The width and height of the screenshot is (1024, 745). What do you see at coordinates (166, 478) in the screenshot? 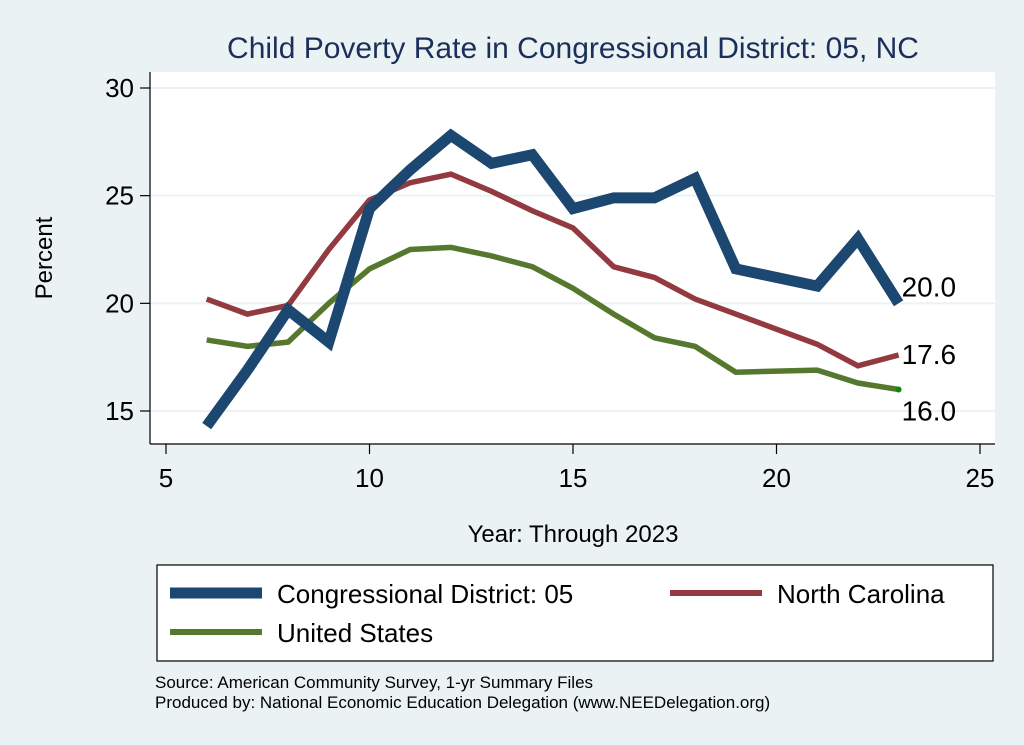
I see `x-tick-label: 5` at bounding box center [166, 478].